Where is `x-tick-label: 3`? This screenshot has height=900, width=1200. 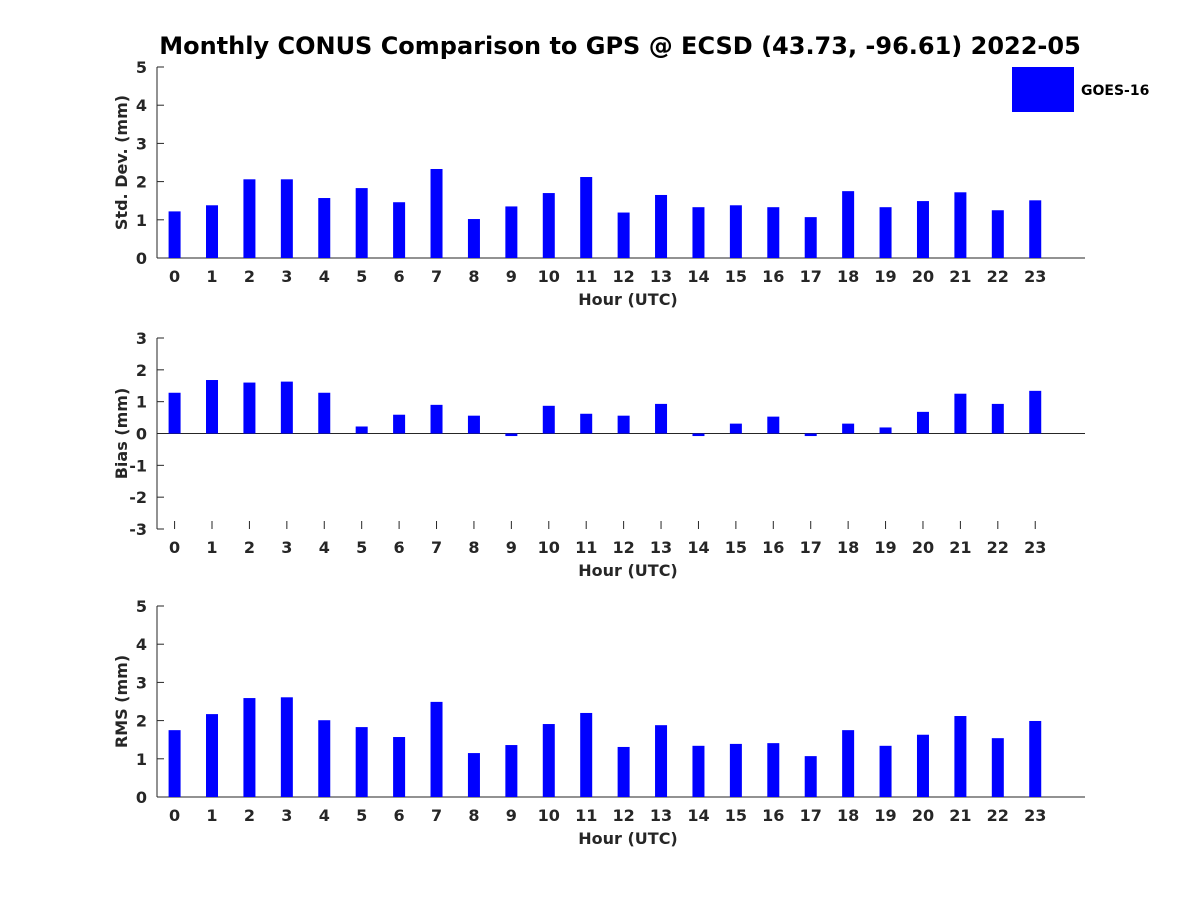
x-tick-label: 3 is located at coordinates (286, 276).